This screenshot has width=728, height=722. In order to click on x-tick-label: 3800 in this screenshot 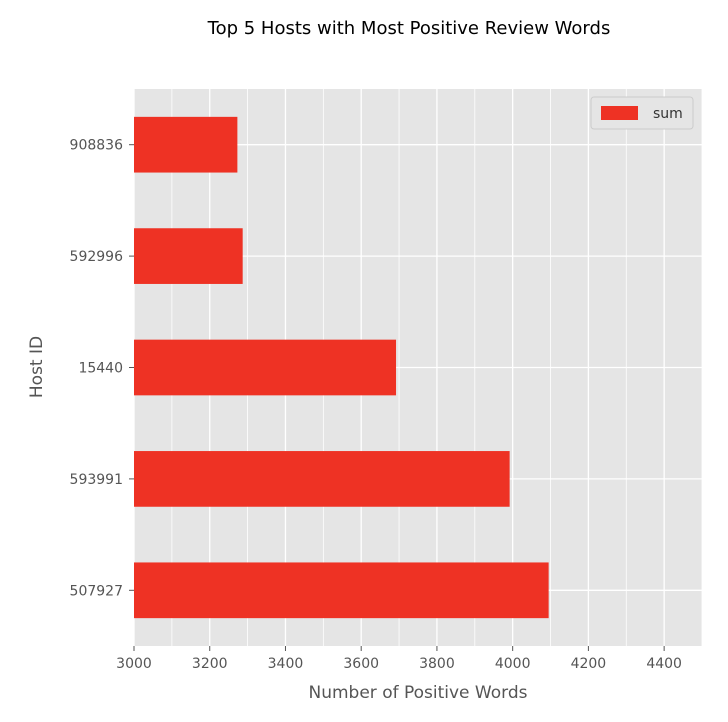, I will do `click(437, 664)`.